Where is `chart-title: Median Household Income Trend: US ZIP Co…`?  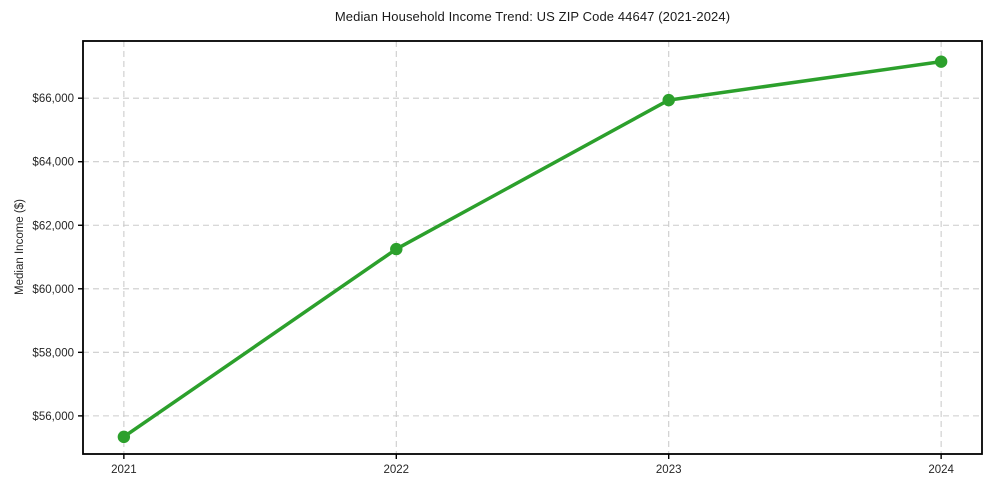 chart-title: Median Household Income Trend: US ZIP Co… is located at coordinates (532, 16).